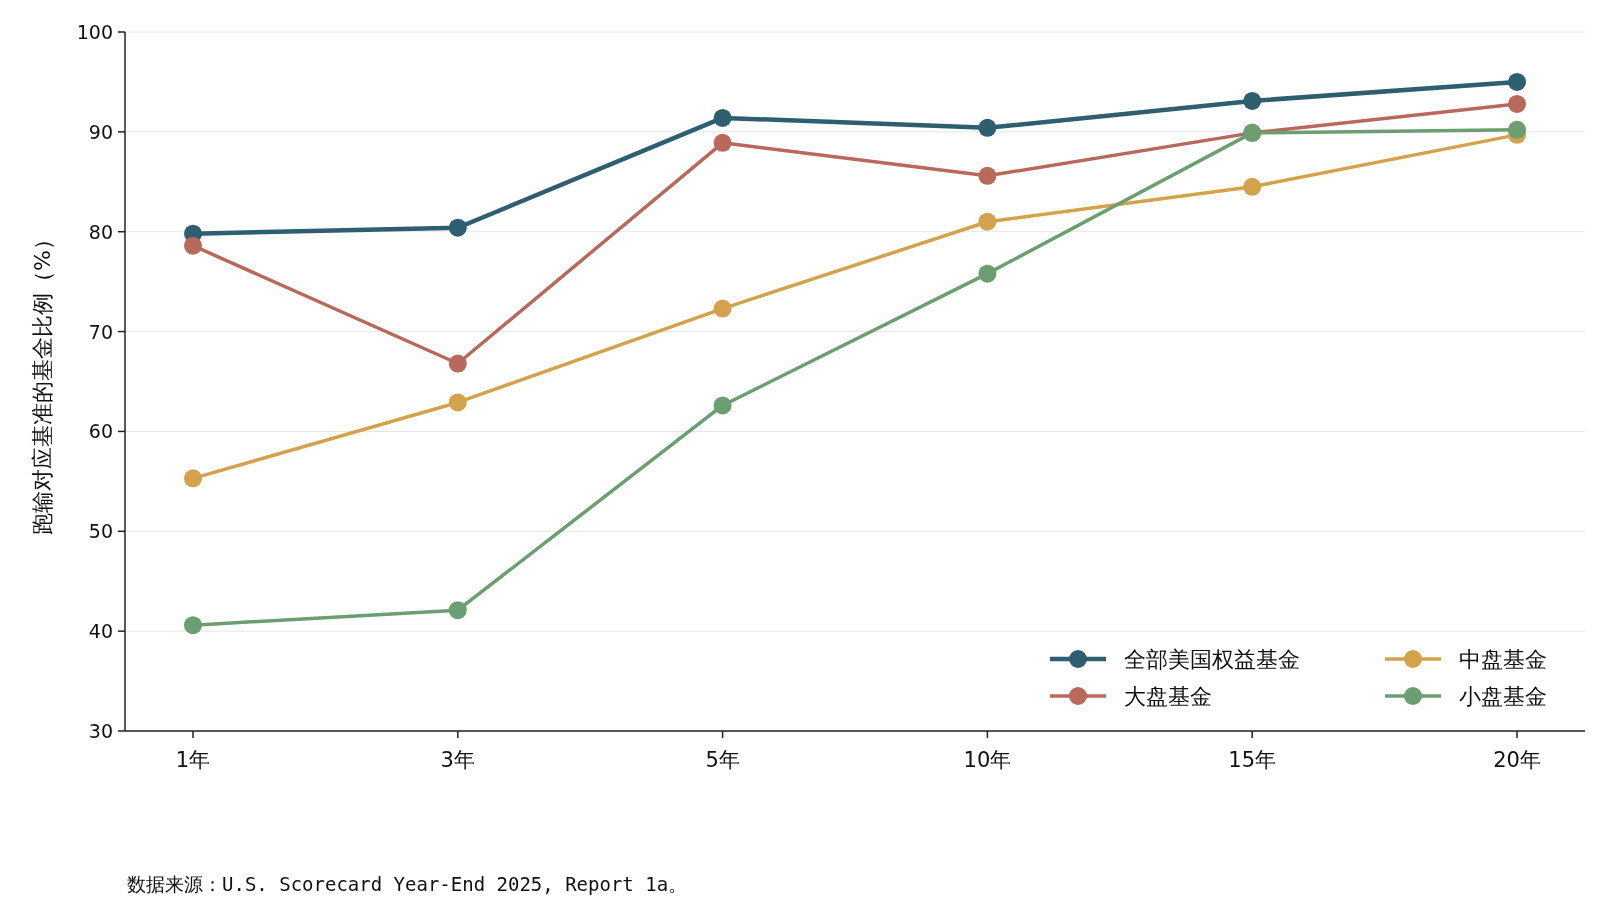  Describe the element at coordinates (42, 381) in the screenshot. I see `y-axis-title: 跑输对应基准的基金比例（%）` at that location.